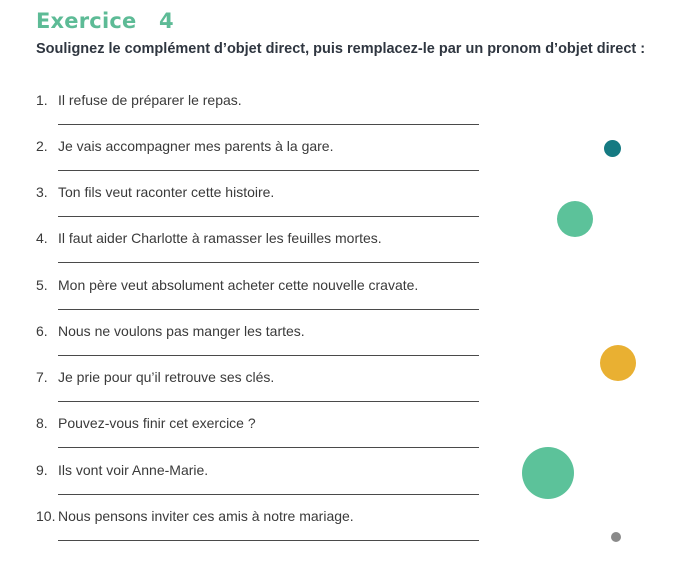 The height and width of the screenshot is (578, 684). What do you see at coordinates (618, 363) in the screenshot?
I see `decorative-dot-yellow` at bounding box center [618, 363].